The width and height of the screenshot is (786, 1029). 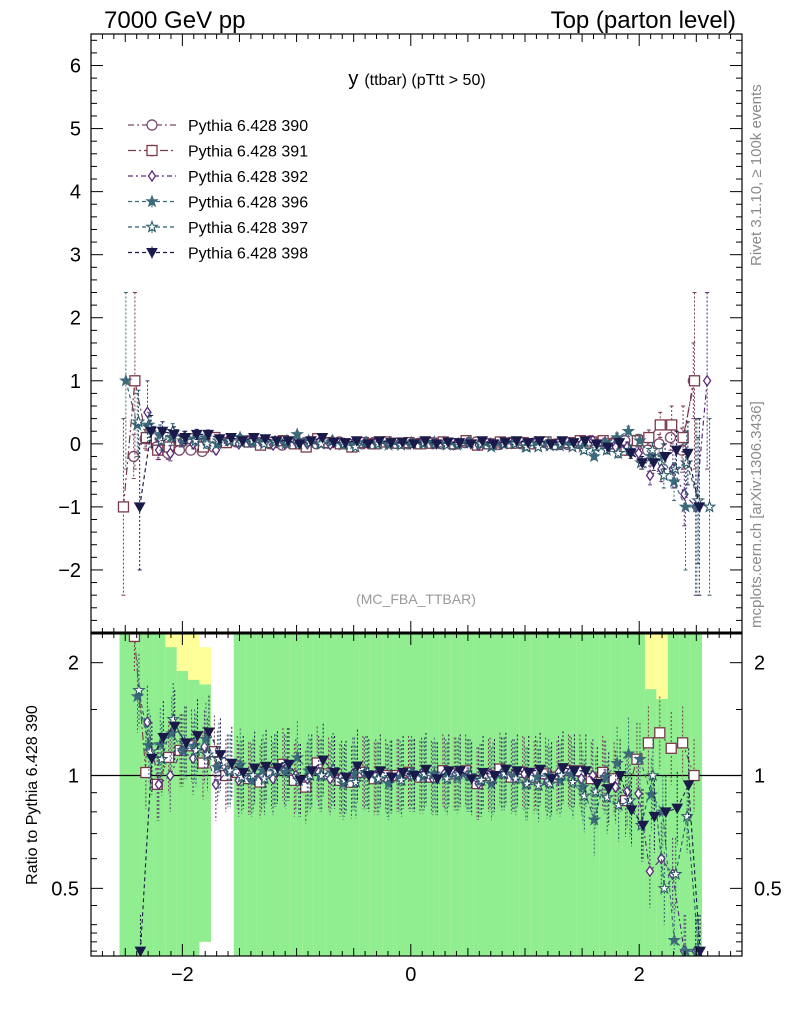 What do you see at coordinates (65, 889) in the screenshot?
I see `ratio-y-tick-label-left: 0.5` at bounding box center [65, 889].